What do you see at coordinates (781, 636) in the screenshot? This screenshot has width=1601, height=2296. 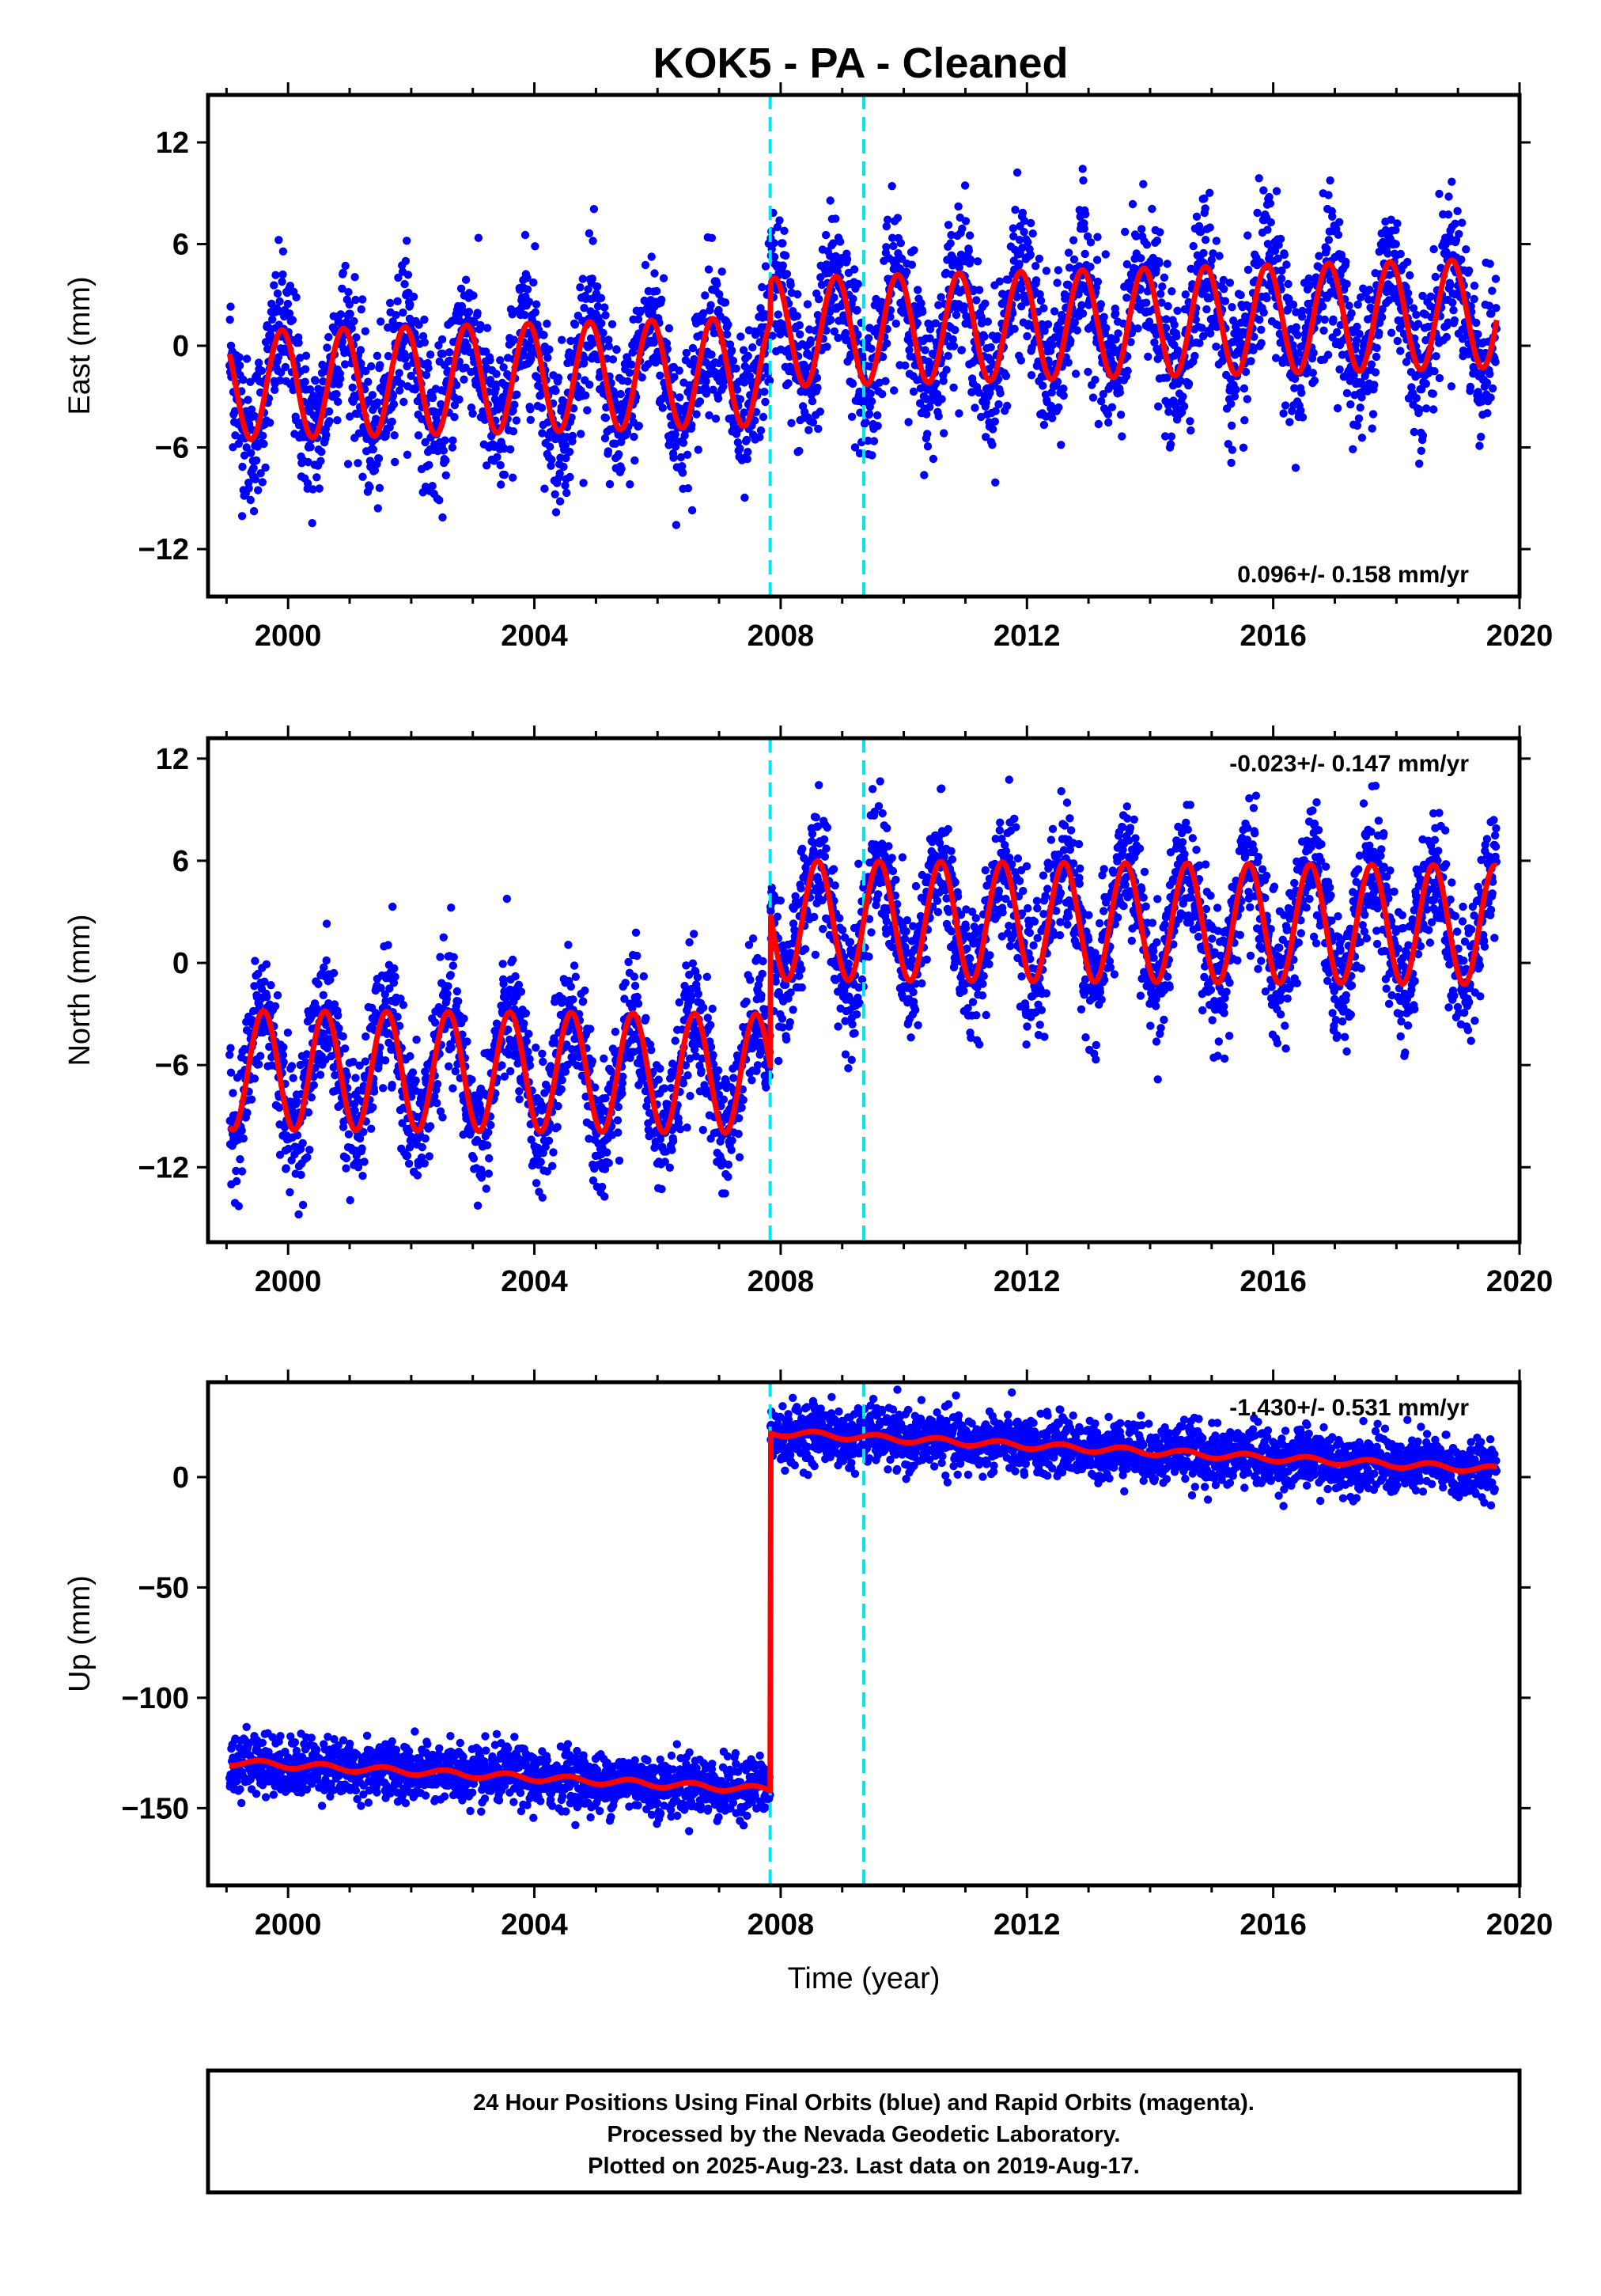 I see `x-tick-label: 2008` at bounding box center [781, 636].